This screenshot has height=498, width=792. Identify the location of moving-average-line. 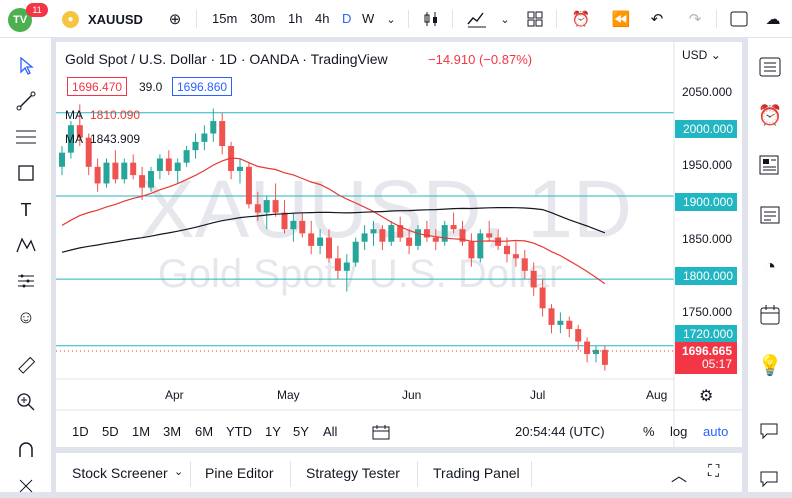
(333, 230).